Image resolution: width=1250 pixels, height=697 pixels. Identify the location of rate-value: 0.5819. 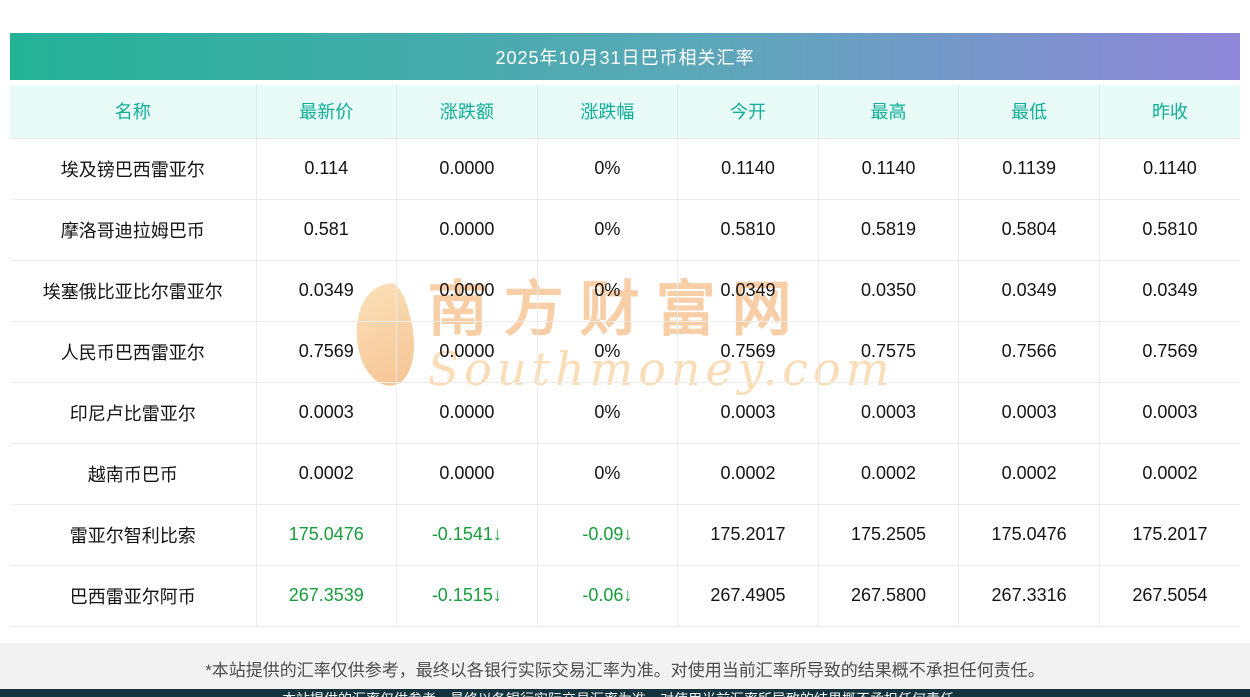
(889, 229).